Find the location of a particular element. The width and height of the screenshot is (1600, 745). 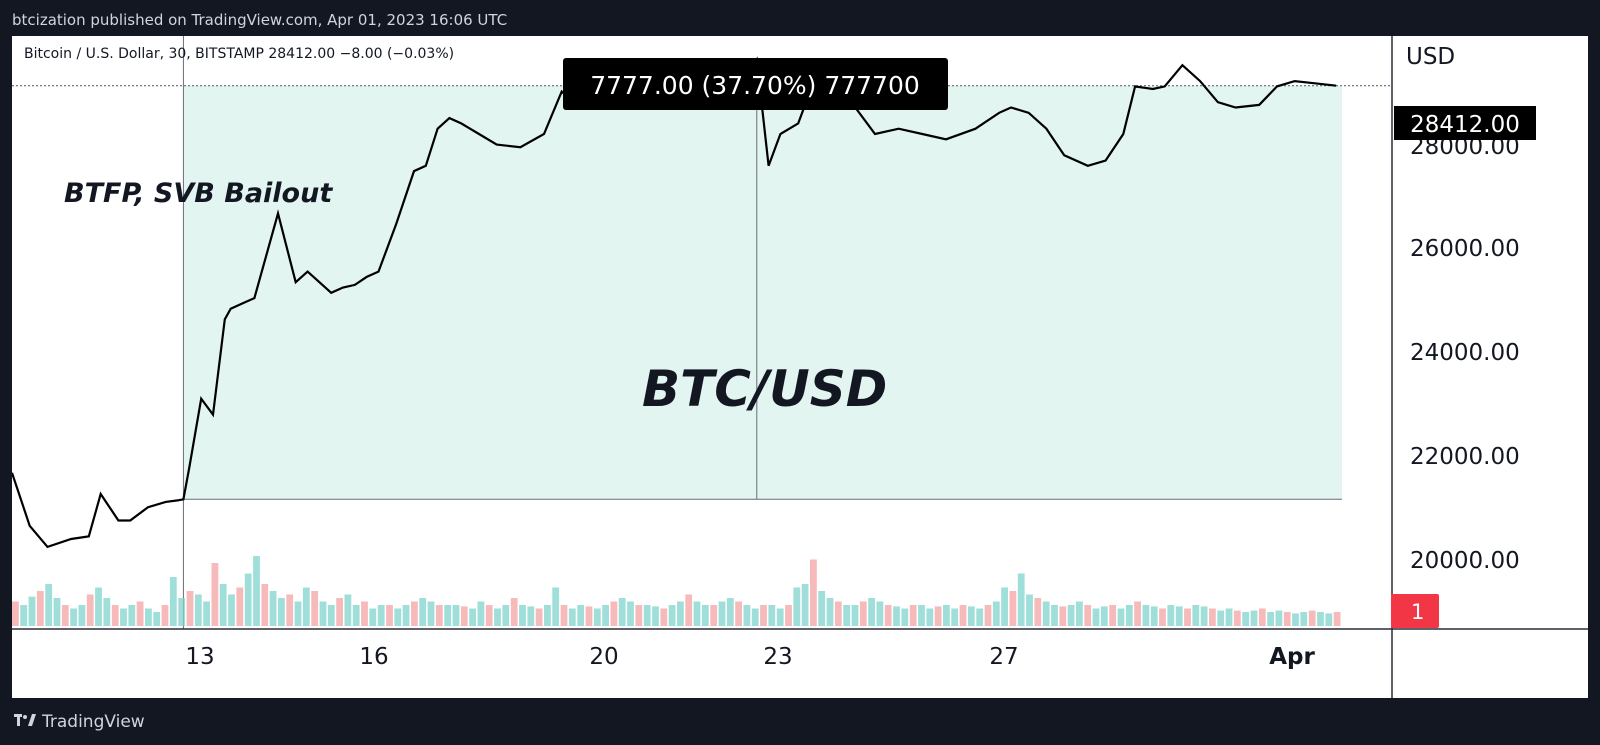

current-price-tag-box is located at coordinates (1465, 123).